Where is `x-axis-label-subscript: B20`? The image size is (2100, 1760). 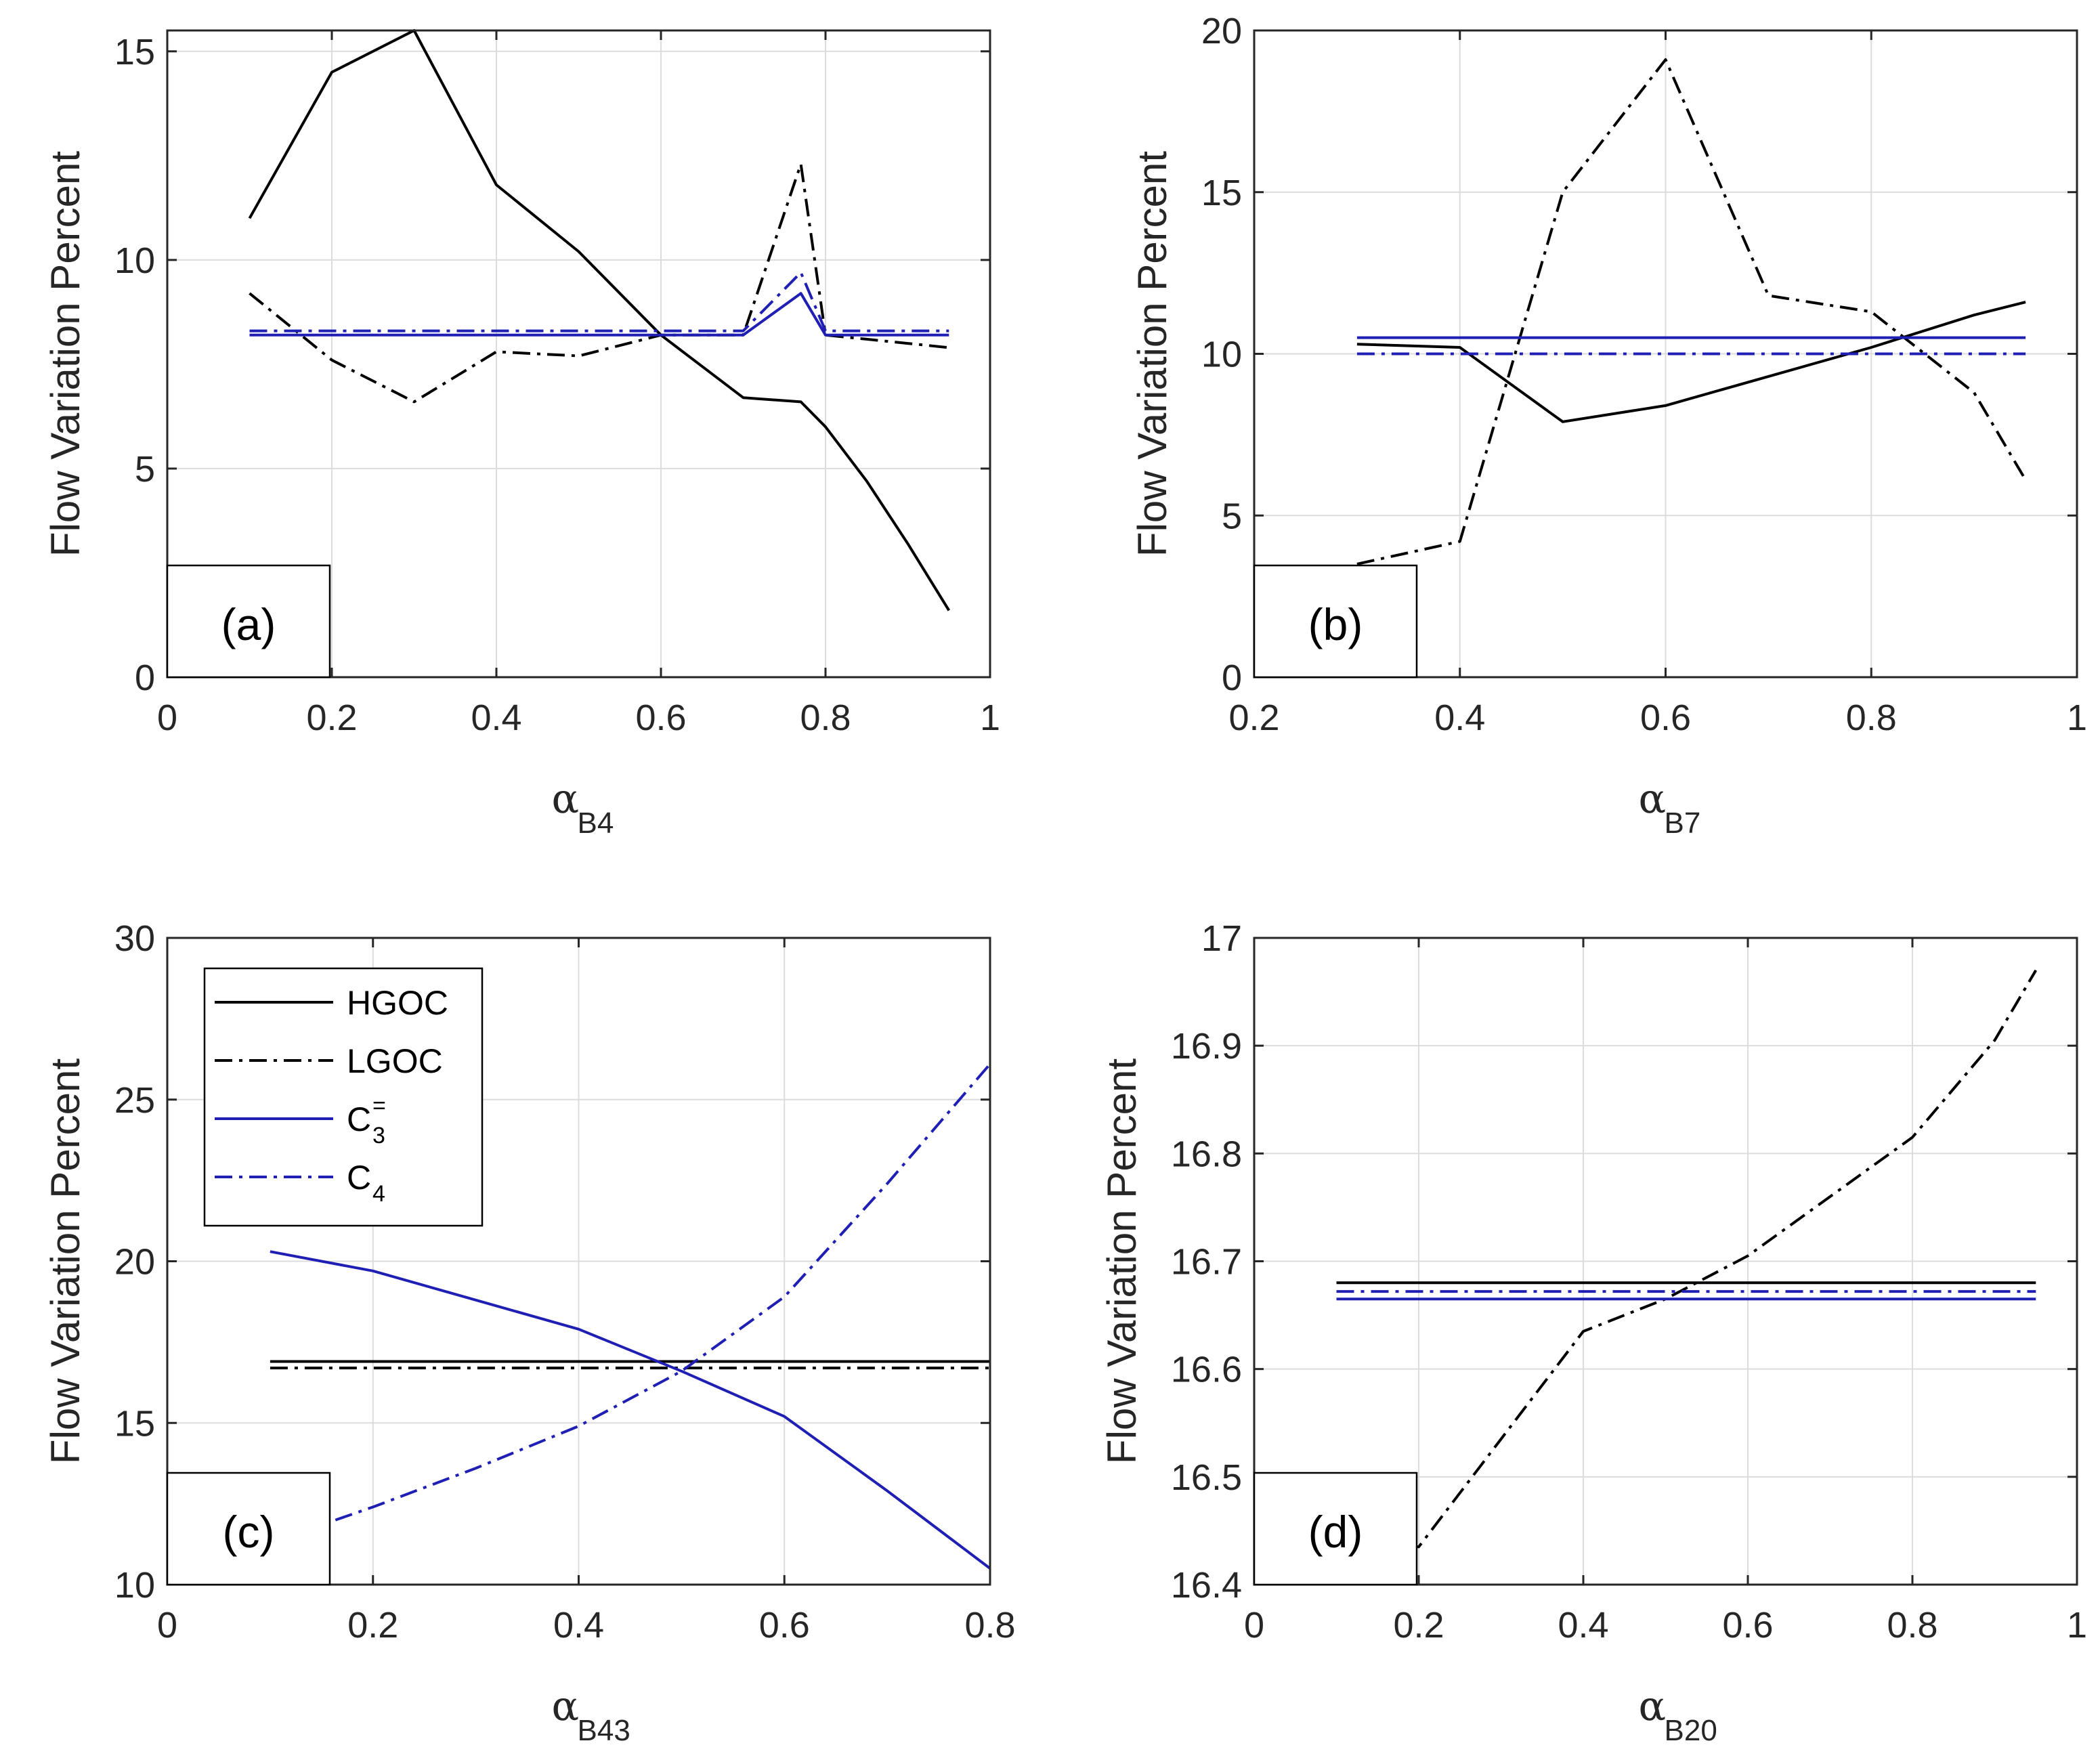 x-axis-label-subscript: B20 is located at coordinates (1691, 1731).